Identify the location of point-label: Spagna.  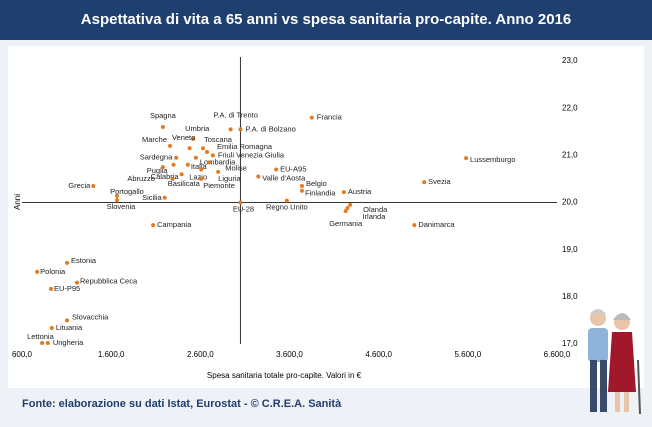
(163, 115).